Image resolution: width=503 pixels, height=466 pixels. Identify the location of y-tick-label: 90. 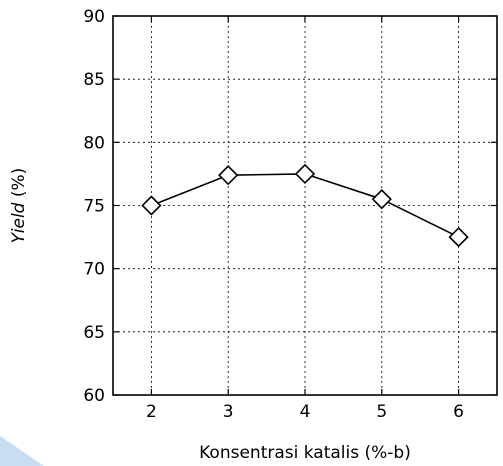
(94, 17).